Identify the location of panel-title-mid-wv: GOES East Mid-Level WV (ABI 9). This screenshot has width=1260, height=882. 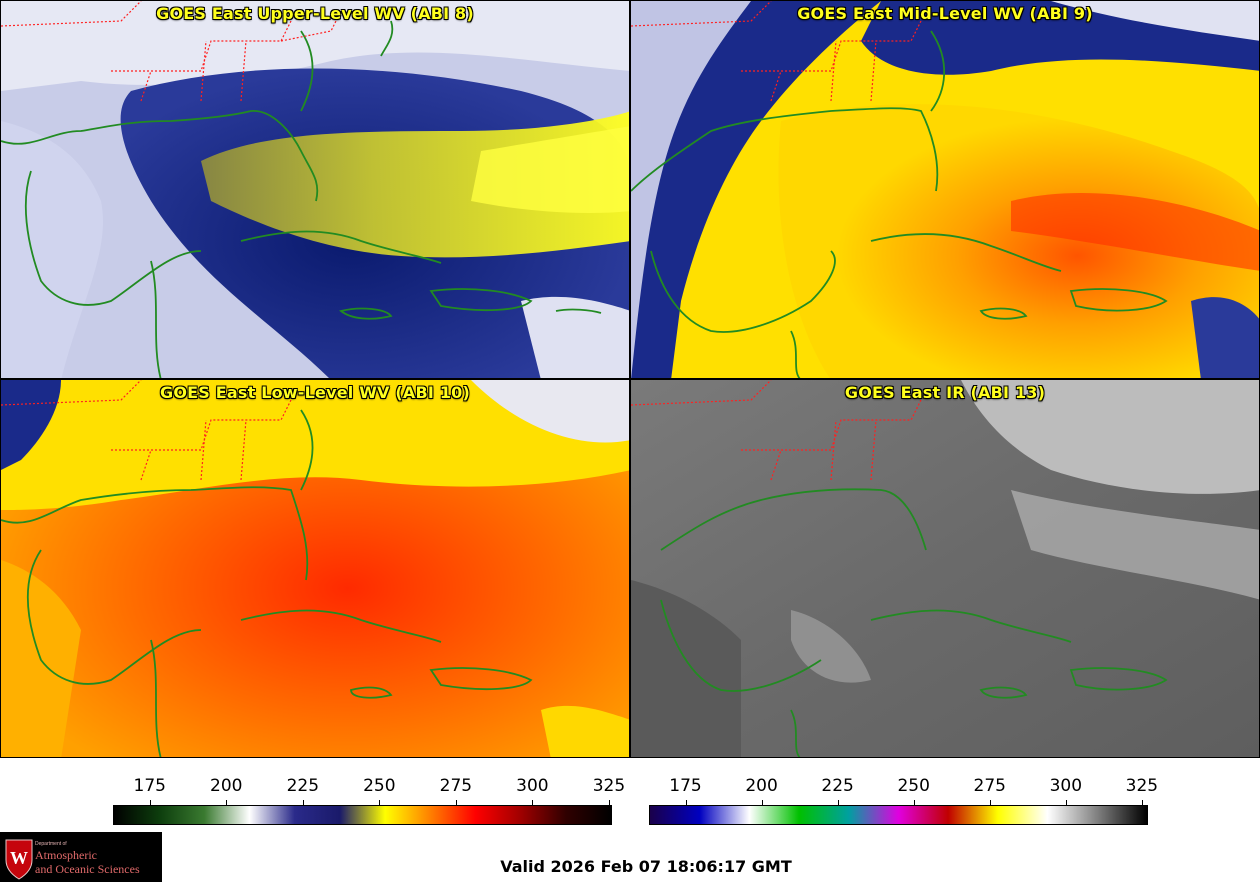
(945, 13).